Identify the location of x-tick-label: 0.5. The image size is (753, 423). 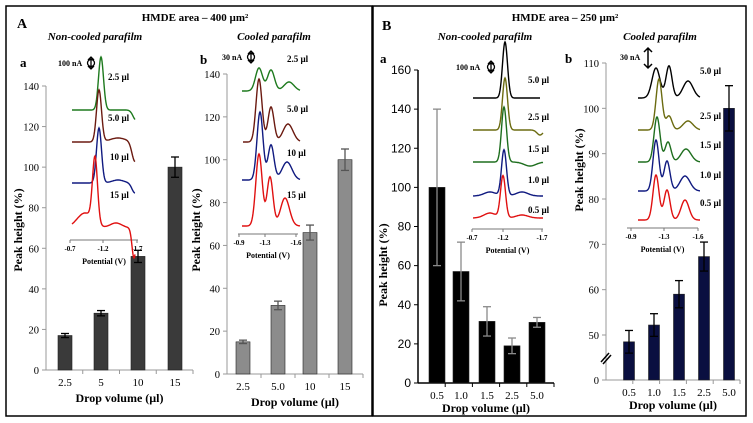
(437, 396).